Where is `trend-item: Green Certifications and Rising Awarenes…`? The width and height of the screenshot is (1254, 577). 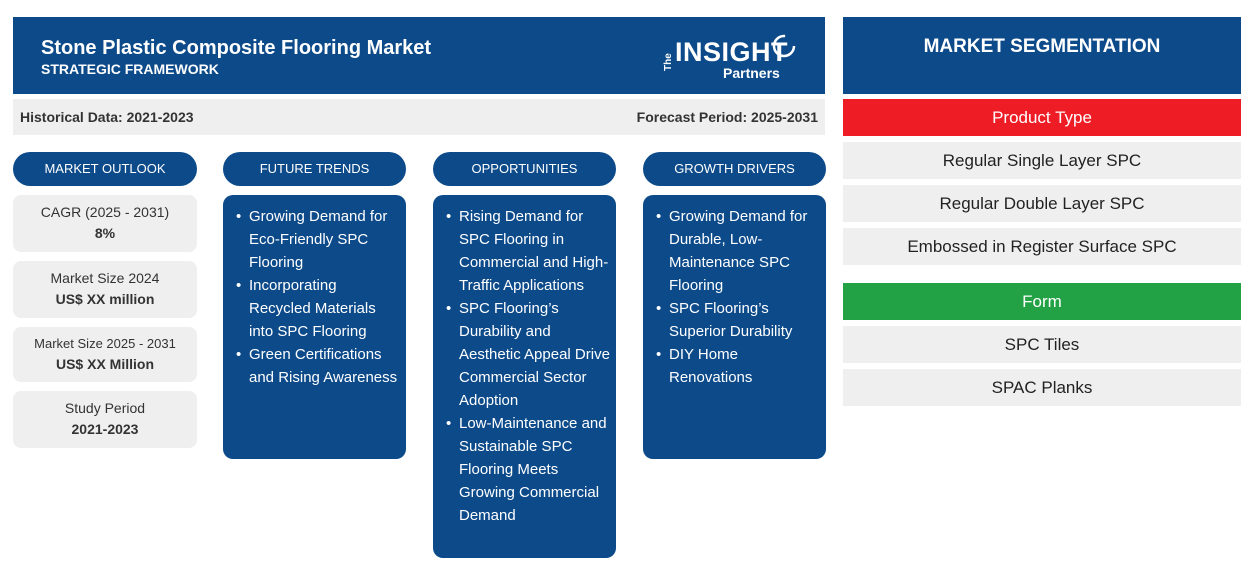 trend-item: Green Certifications and Rising Awarenes… is located at coordinates (318, 366).